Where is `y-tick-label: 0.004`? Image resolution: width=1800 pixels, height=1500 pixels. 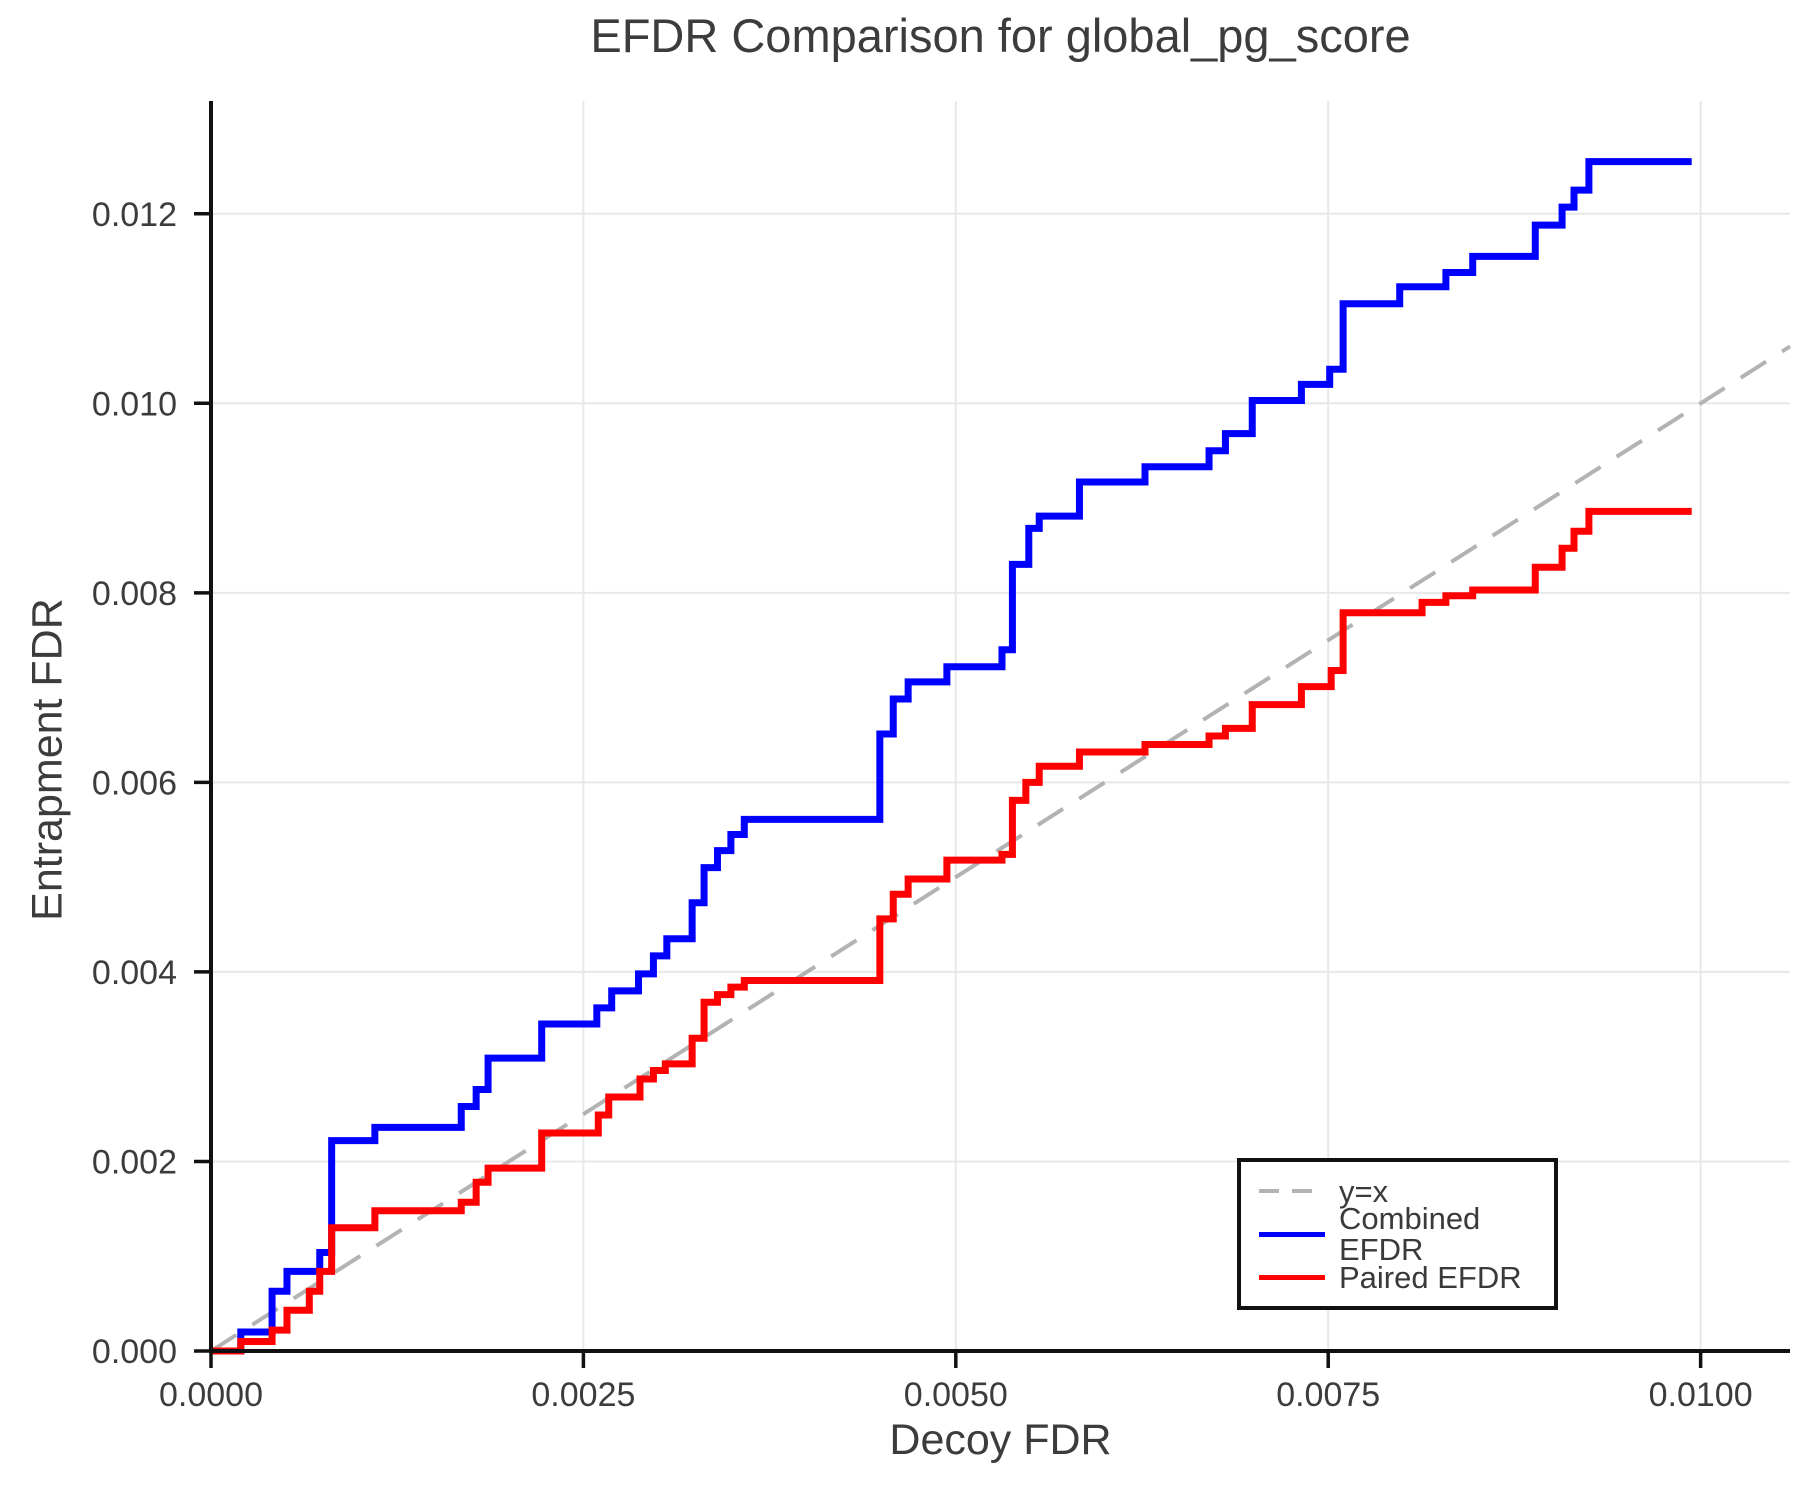 y-tick-label: 0.004 is located at coordinates (134, 973).